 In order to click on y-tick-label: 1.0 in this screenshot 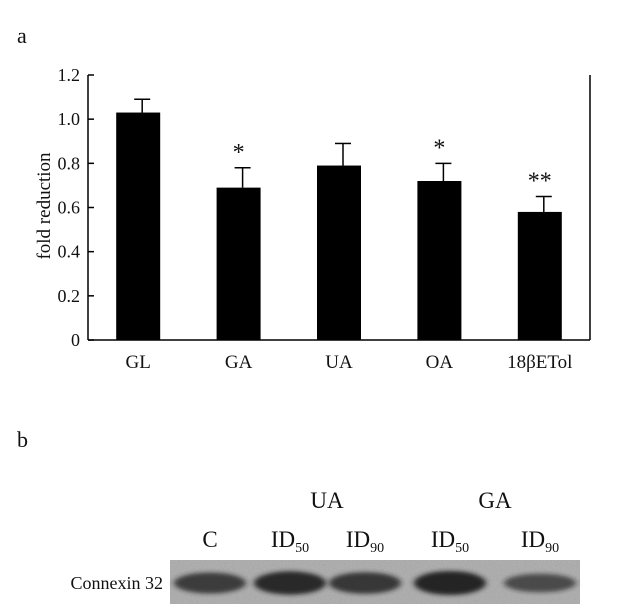, I will do `click(69, 119)`.